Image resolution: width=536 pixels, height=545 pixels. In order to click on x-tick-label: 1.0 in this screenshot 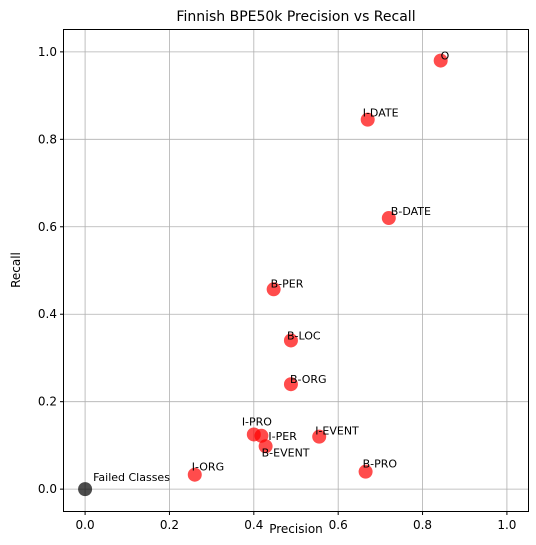, I will do `click(506, 525)`.